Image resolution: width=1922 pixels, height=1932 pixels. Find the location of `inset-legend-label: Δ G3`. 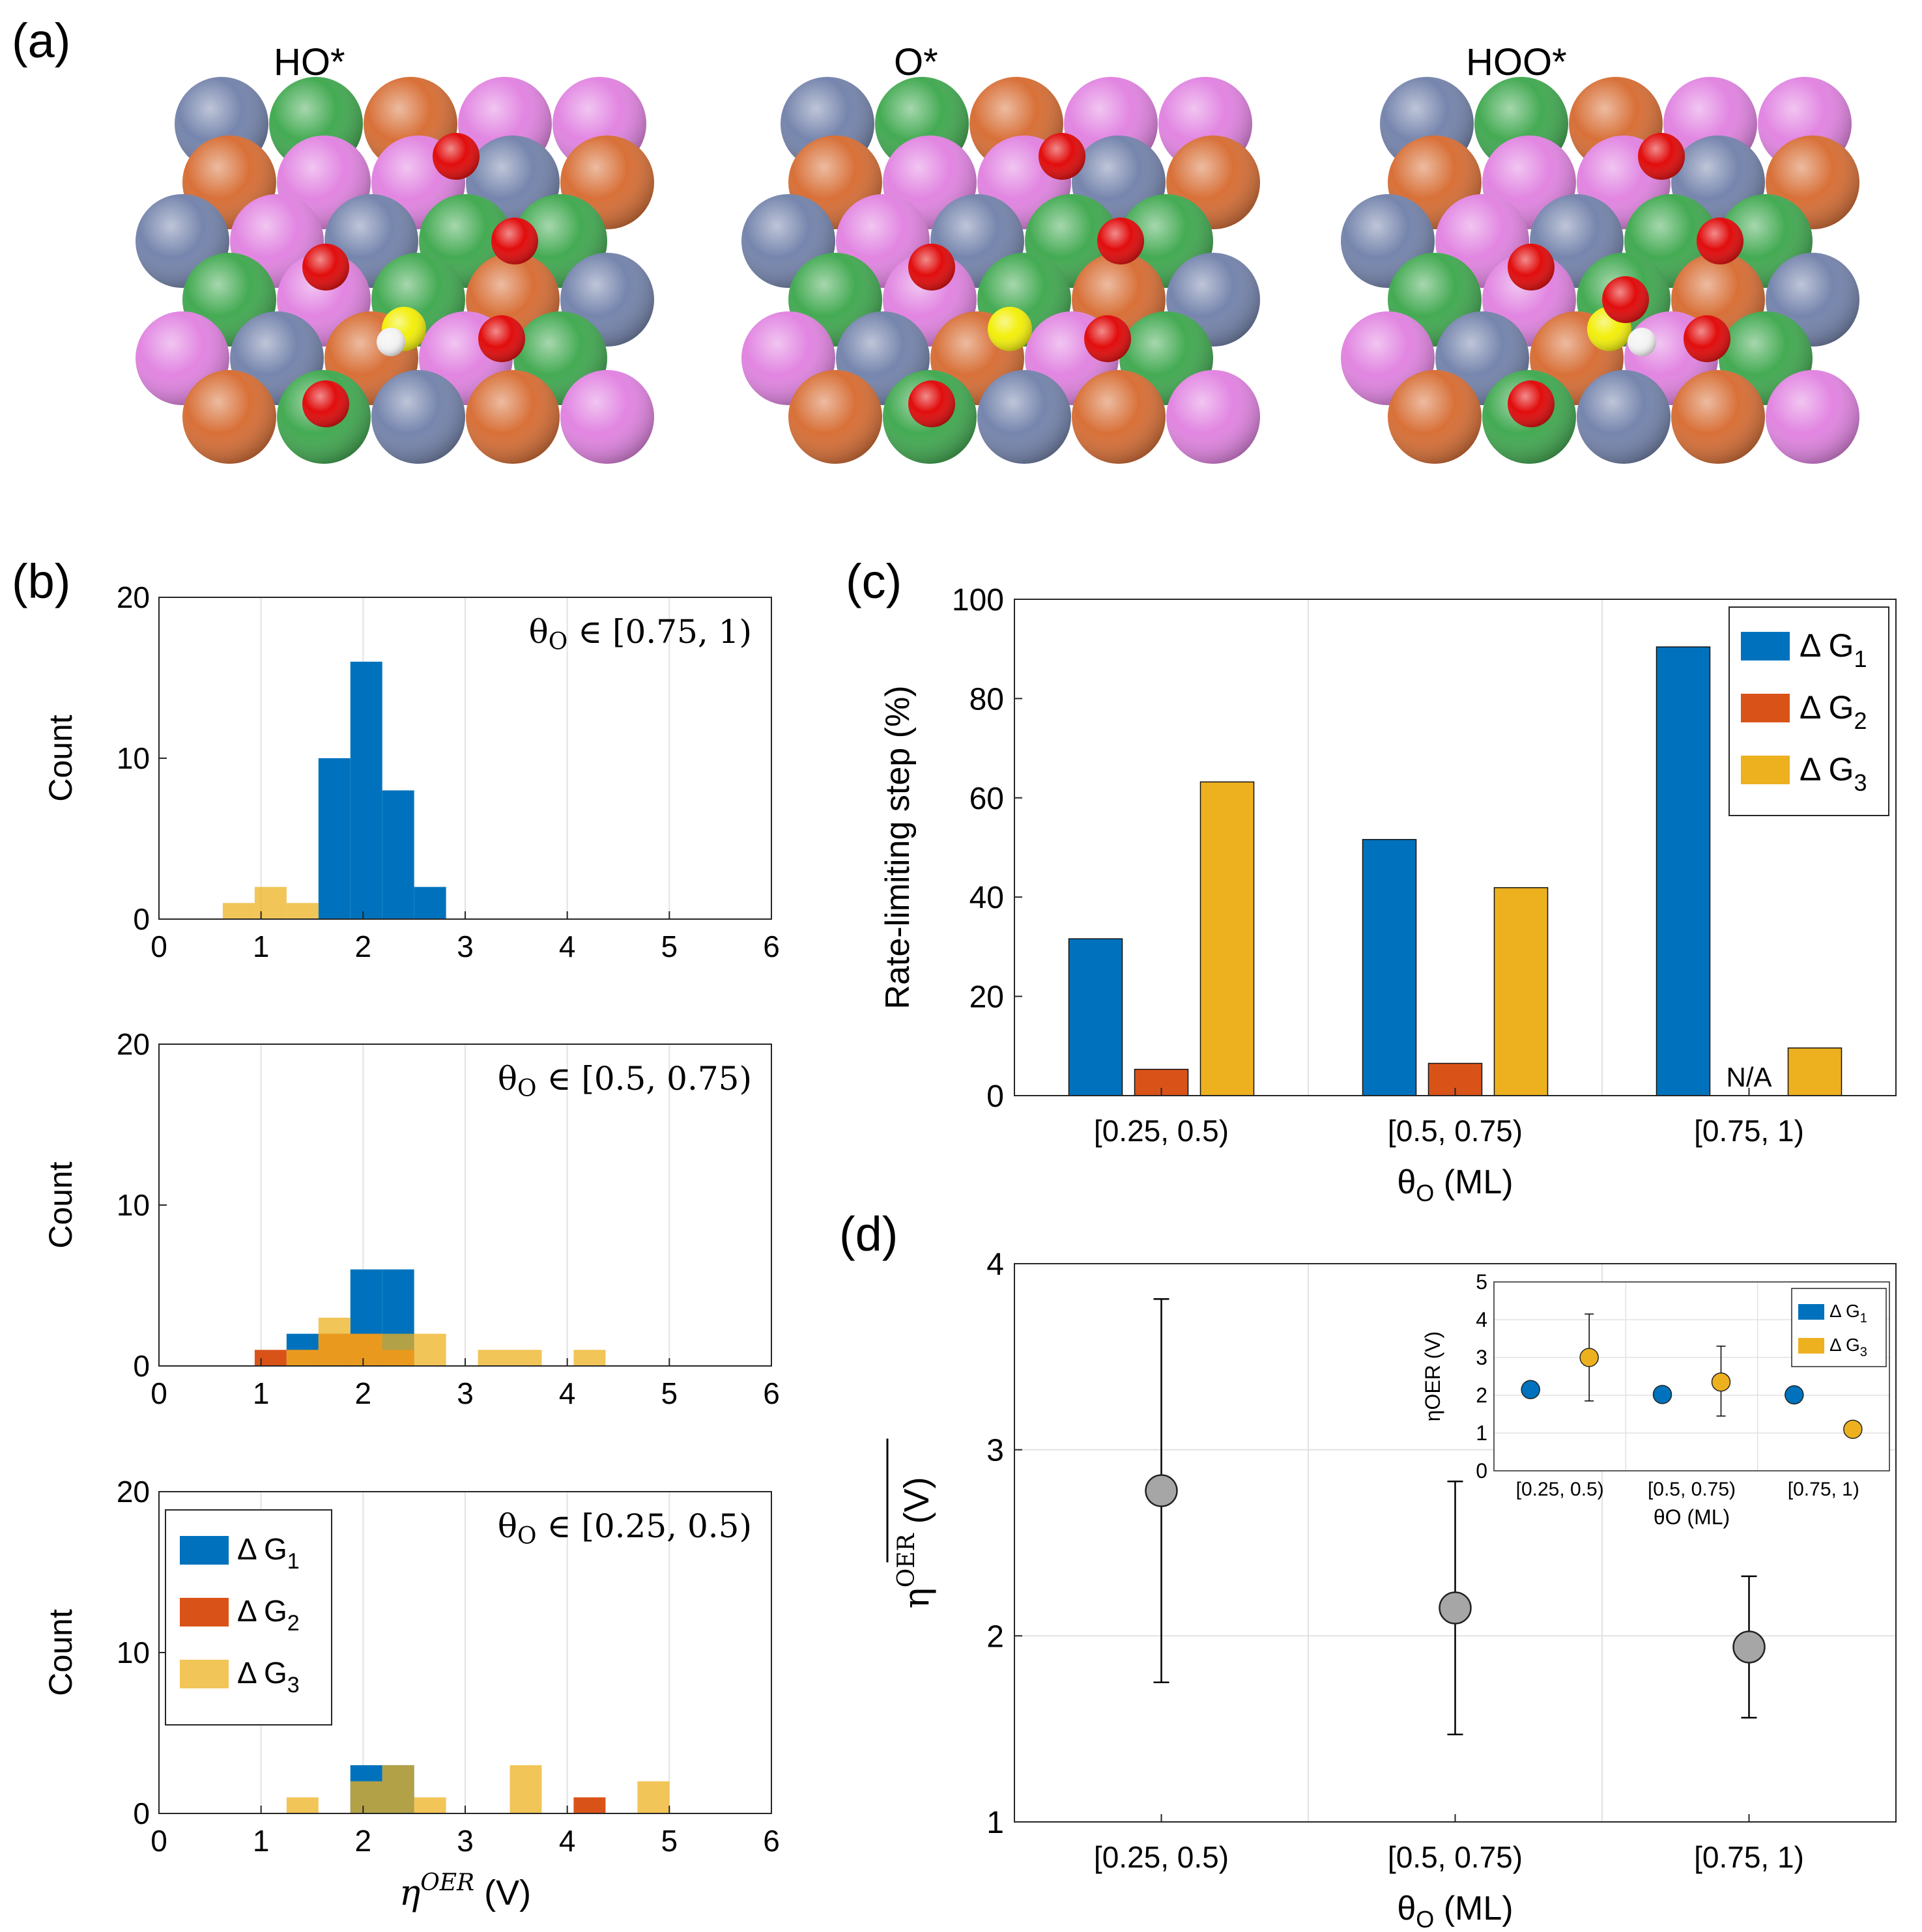

inset-legend-label: Δ G3 is located at coordinates (1848, 1347).